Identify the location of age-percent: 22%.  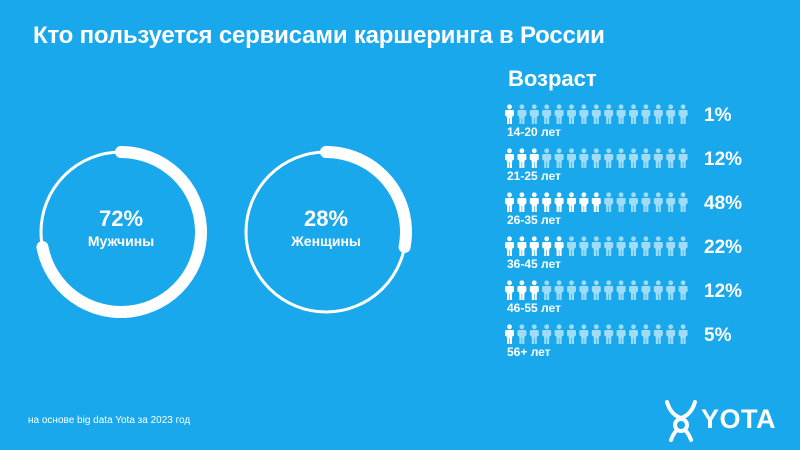
(723, 247).